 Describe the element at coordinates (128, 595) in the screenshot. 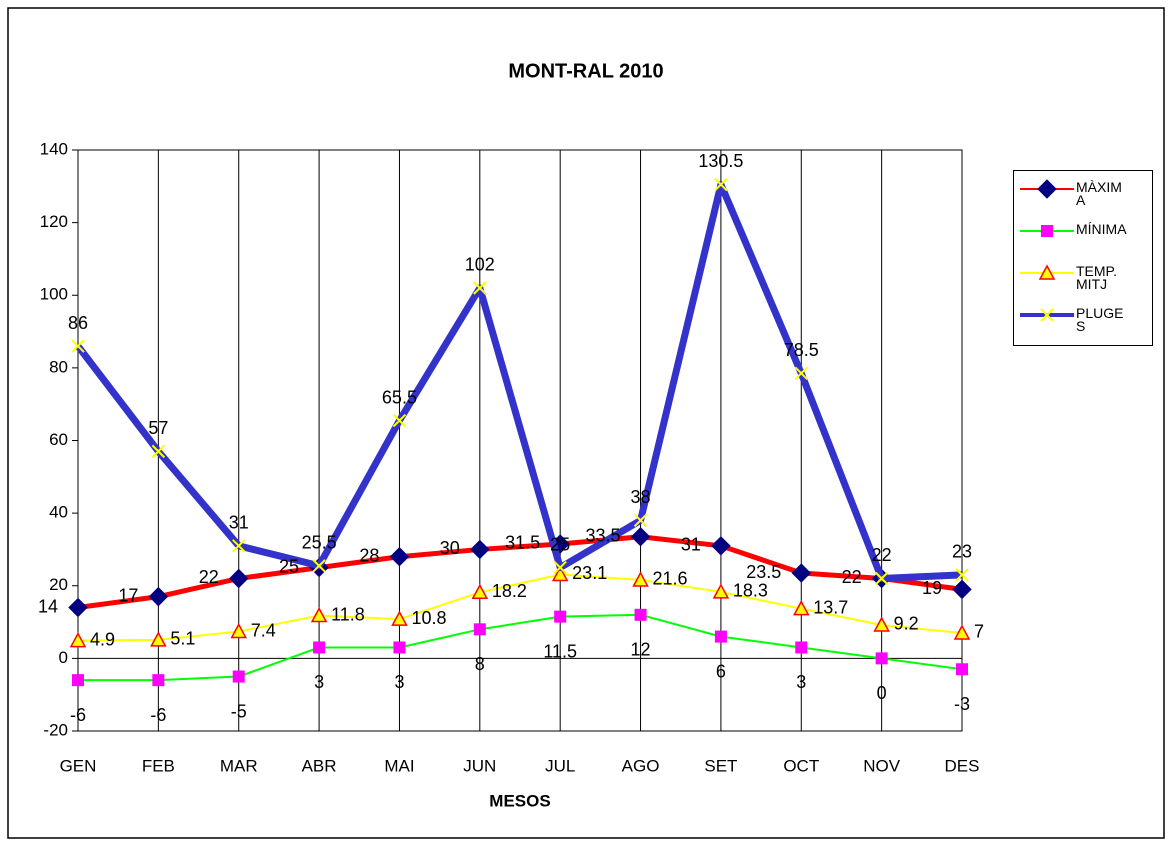

I see `data-label: 17` at that location.